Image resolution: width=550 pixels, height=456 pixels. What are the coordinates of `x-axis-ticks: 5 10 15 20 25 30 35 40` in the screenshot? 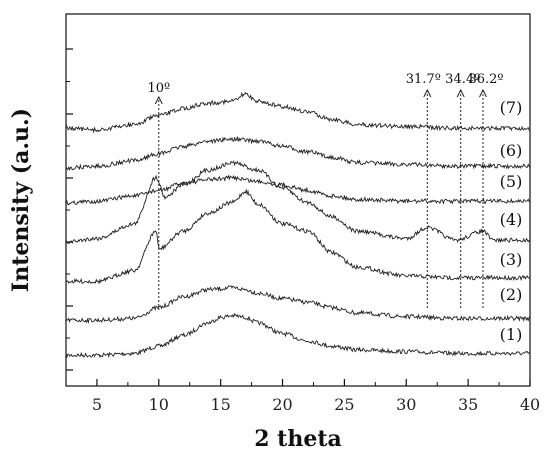 It's located at (302, 396).